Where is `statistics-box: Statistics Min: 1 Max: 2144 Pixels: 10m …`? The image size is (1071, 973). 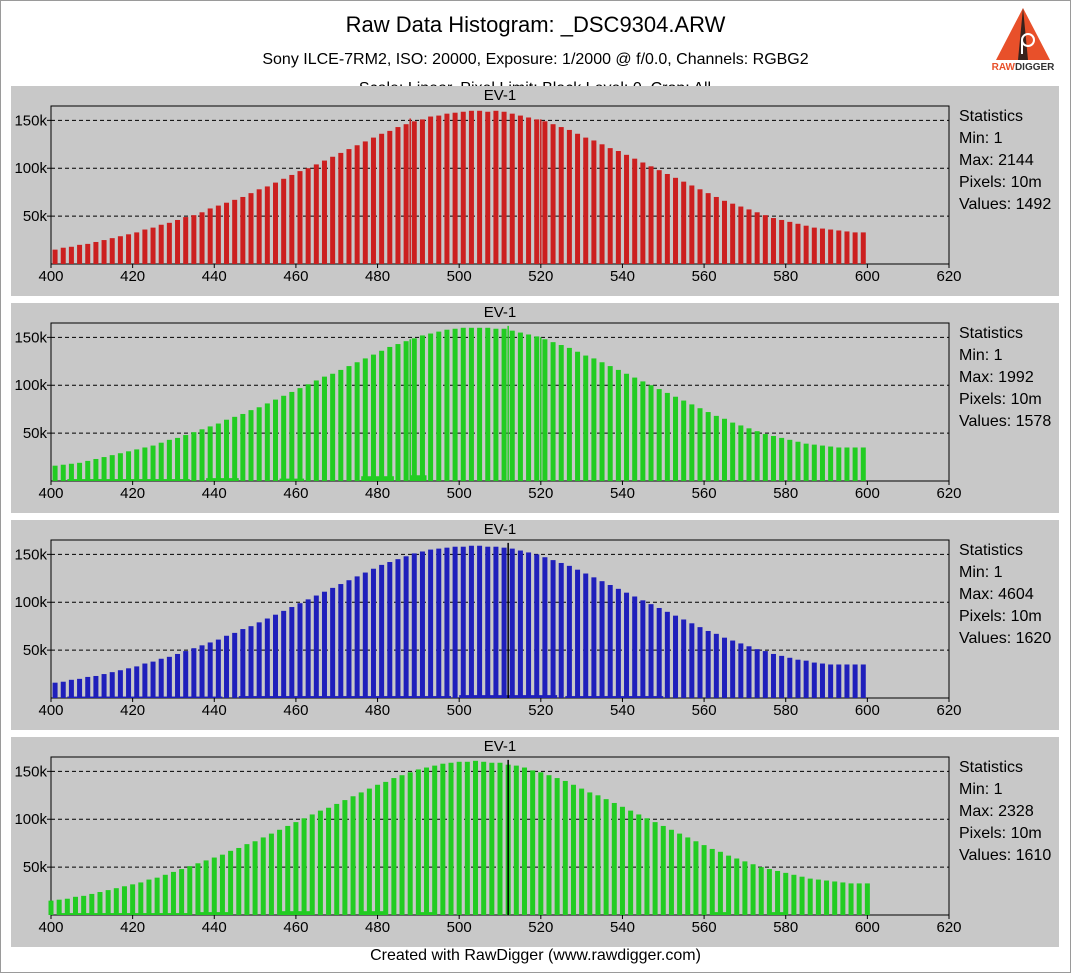 statistics-box: Statistics Min: 1 Max: 2144 Pixels: 10m … is located at coordinates (1005, 161).